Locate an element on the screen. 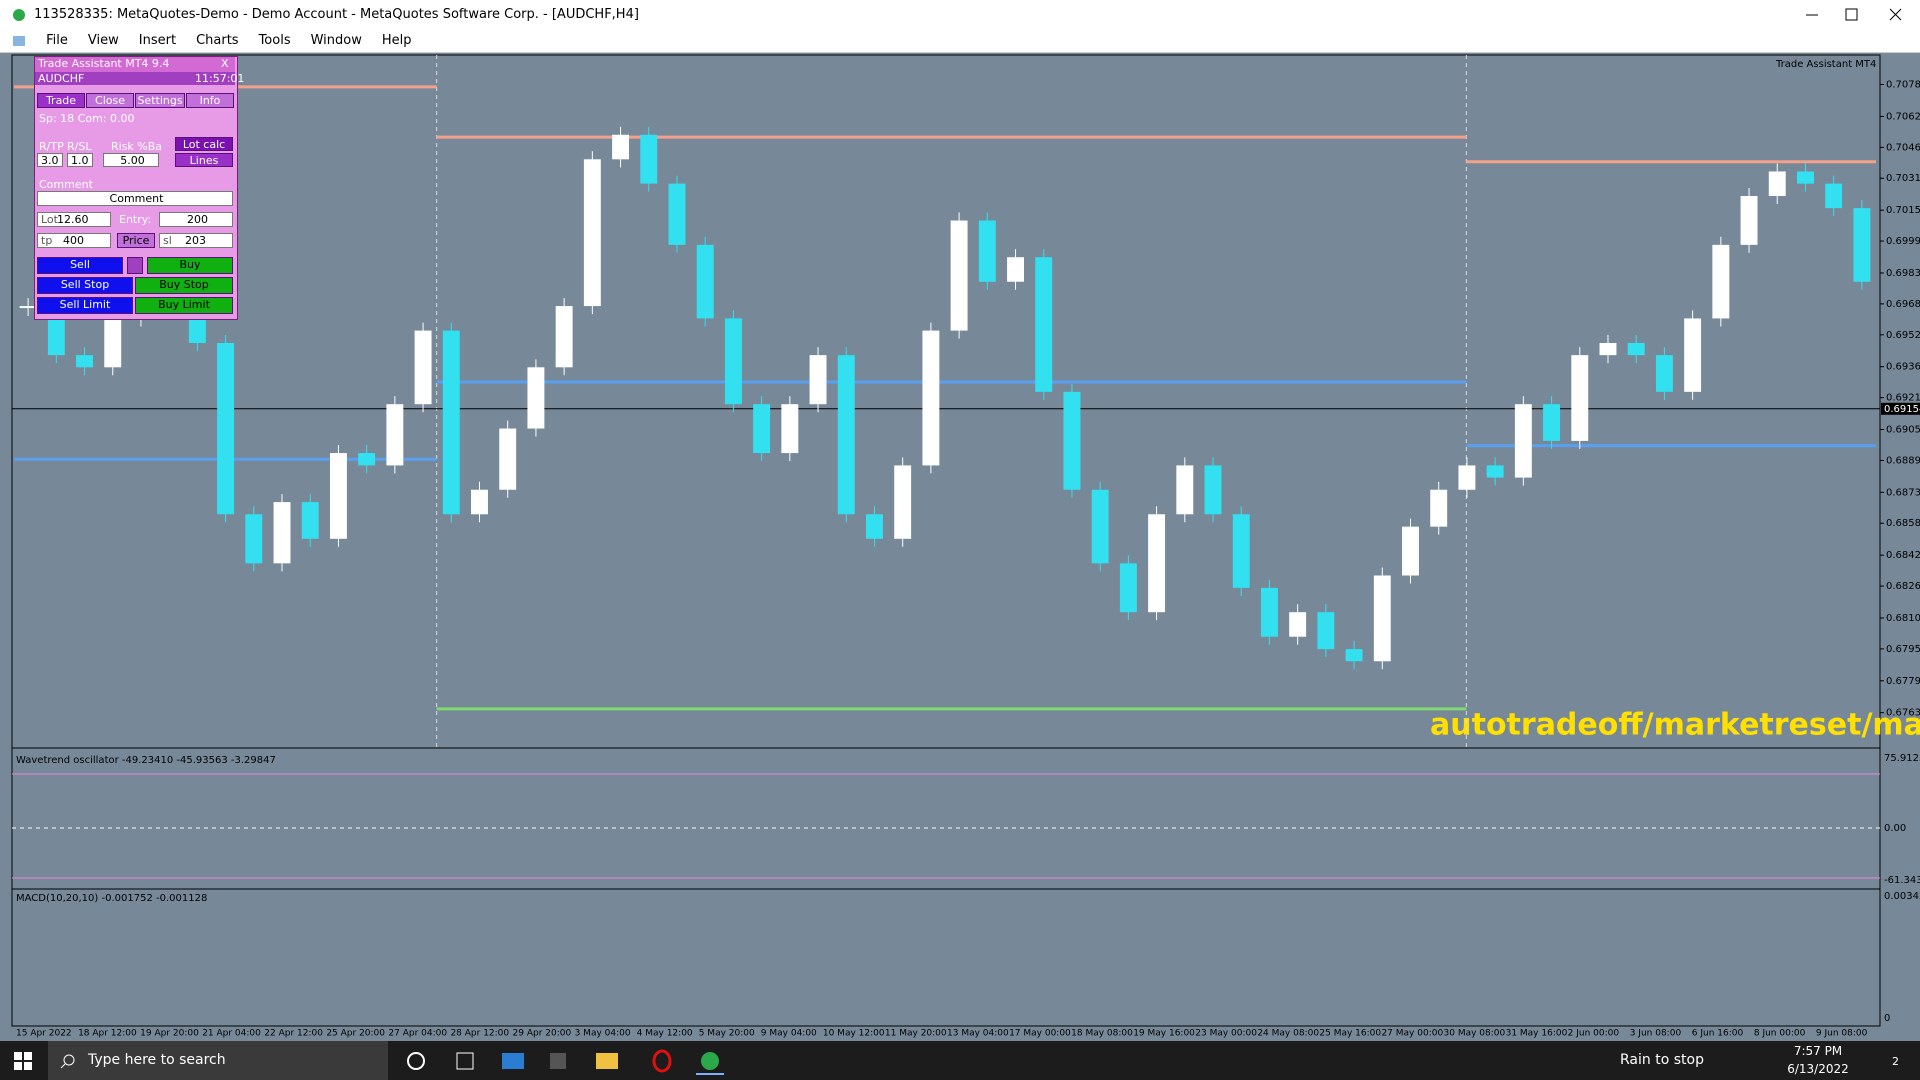  menu-item: View is located at coordinates (103, 40).